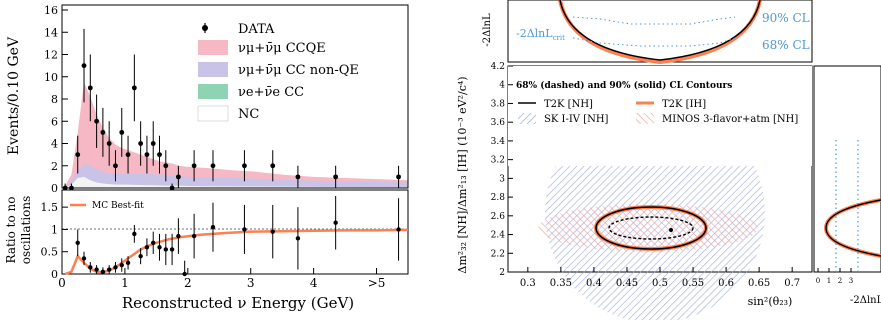  What do you see at coordinates (498, 236) in the screenshot?
I see `contour-y-tick-label: 2.4` at bounding box center [498, 236].